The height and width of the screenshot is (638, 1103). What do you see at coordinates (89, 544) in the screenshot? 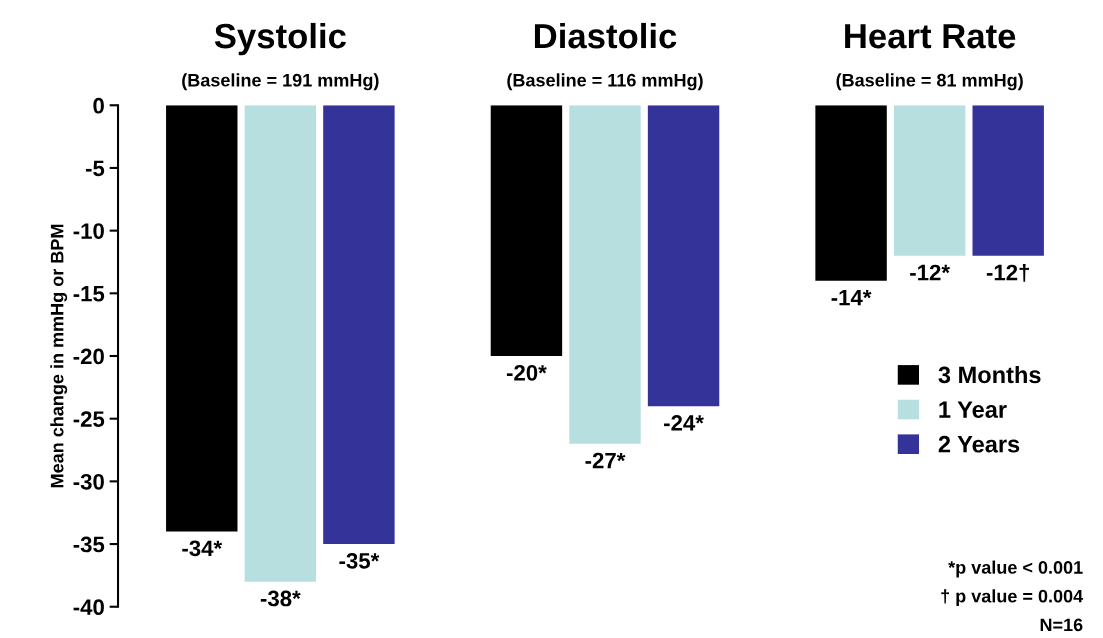
I see `y-tick-label: -35` at bounding box center [89, 544].